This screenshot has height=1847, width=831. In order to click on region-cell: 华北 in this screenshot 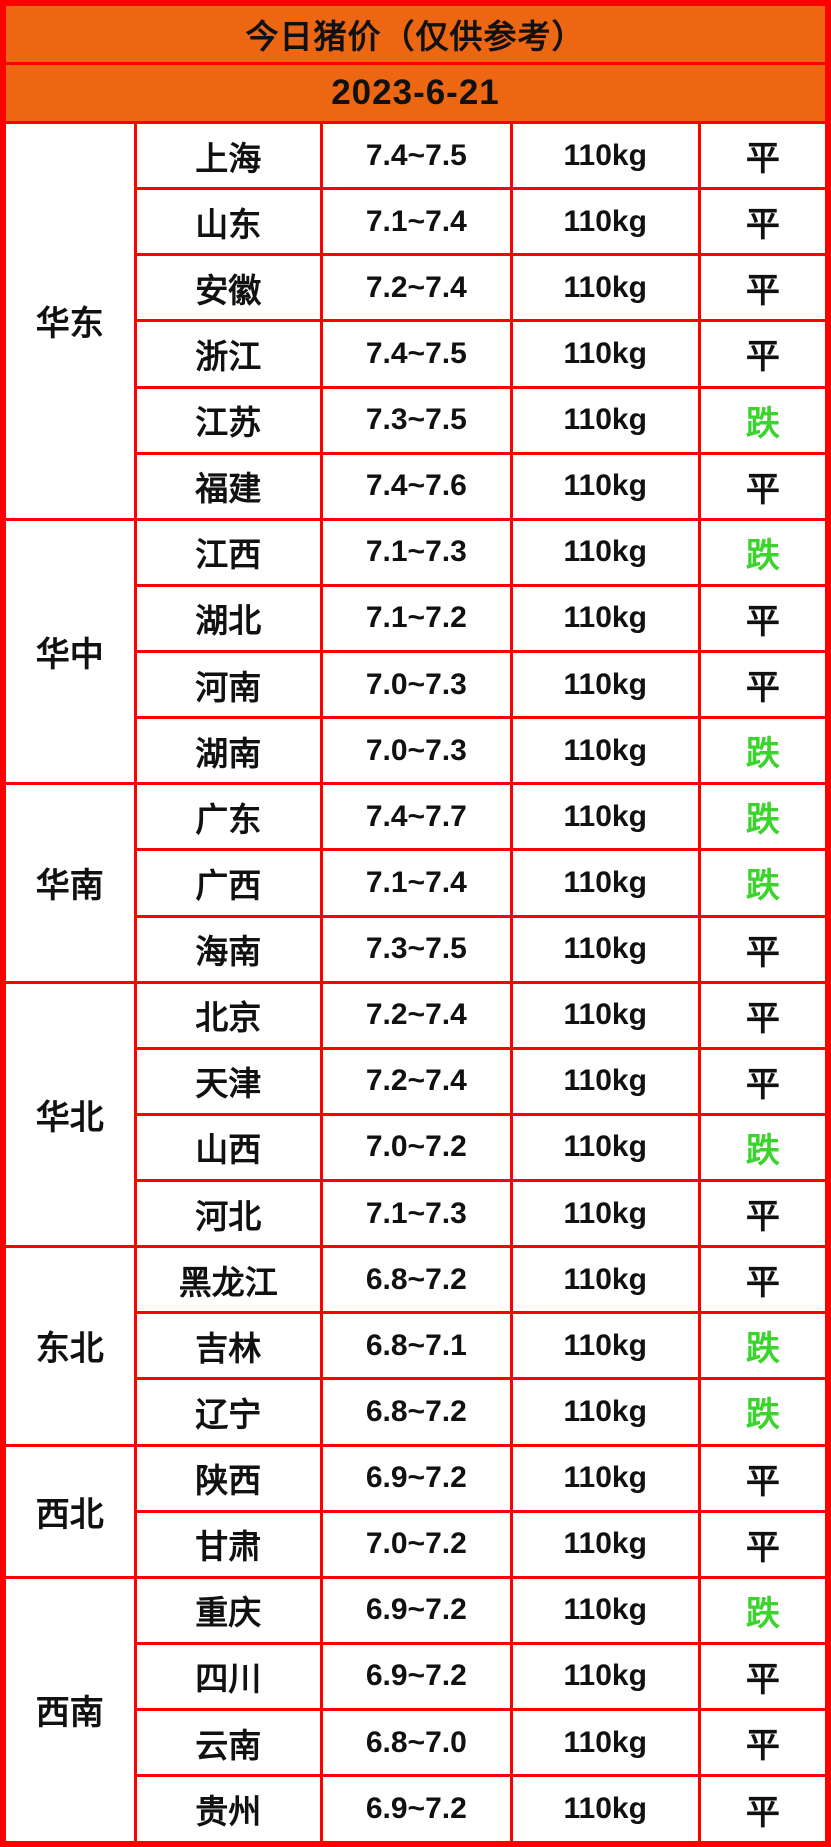, I will do `click(69, 1114)`.